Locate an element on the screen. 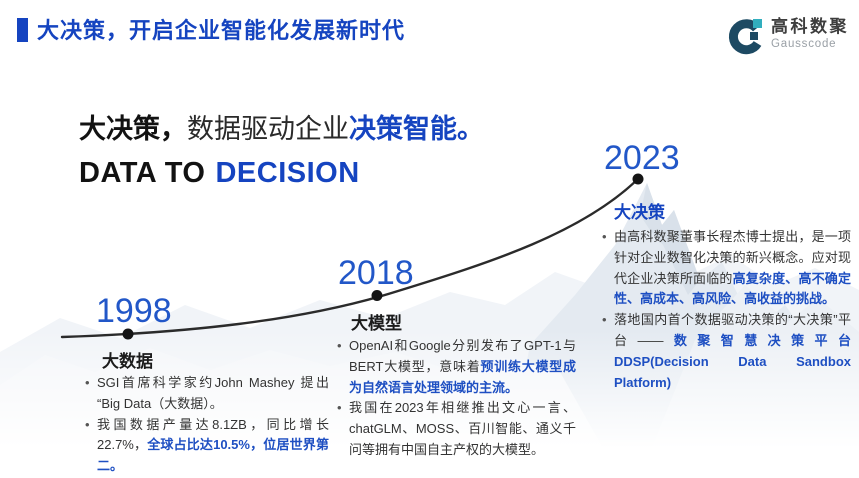 The image size is (859, 478). milestone-dot-2018 is located at coordinates (377, 295).